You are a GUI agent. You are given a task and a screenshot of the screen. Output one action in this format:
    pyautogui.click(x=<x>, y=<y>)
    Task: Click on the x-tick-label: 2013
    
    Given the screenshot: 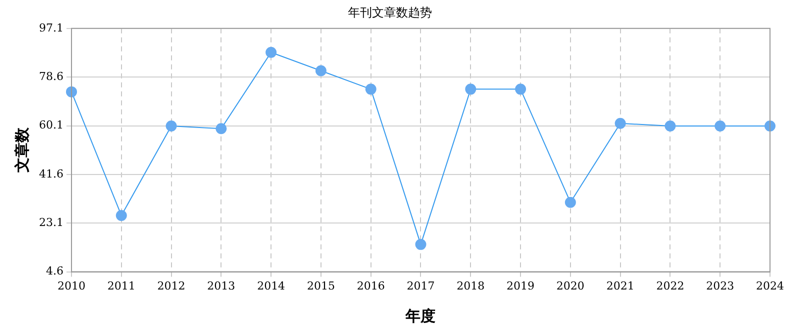 What is the action you would take?
    pyautogui.click(x=221, y=285)
    